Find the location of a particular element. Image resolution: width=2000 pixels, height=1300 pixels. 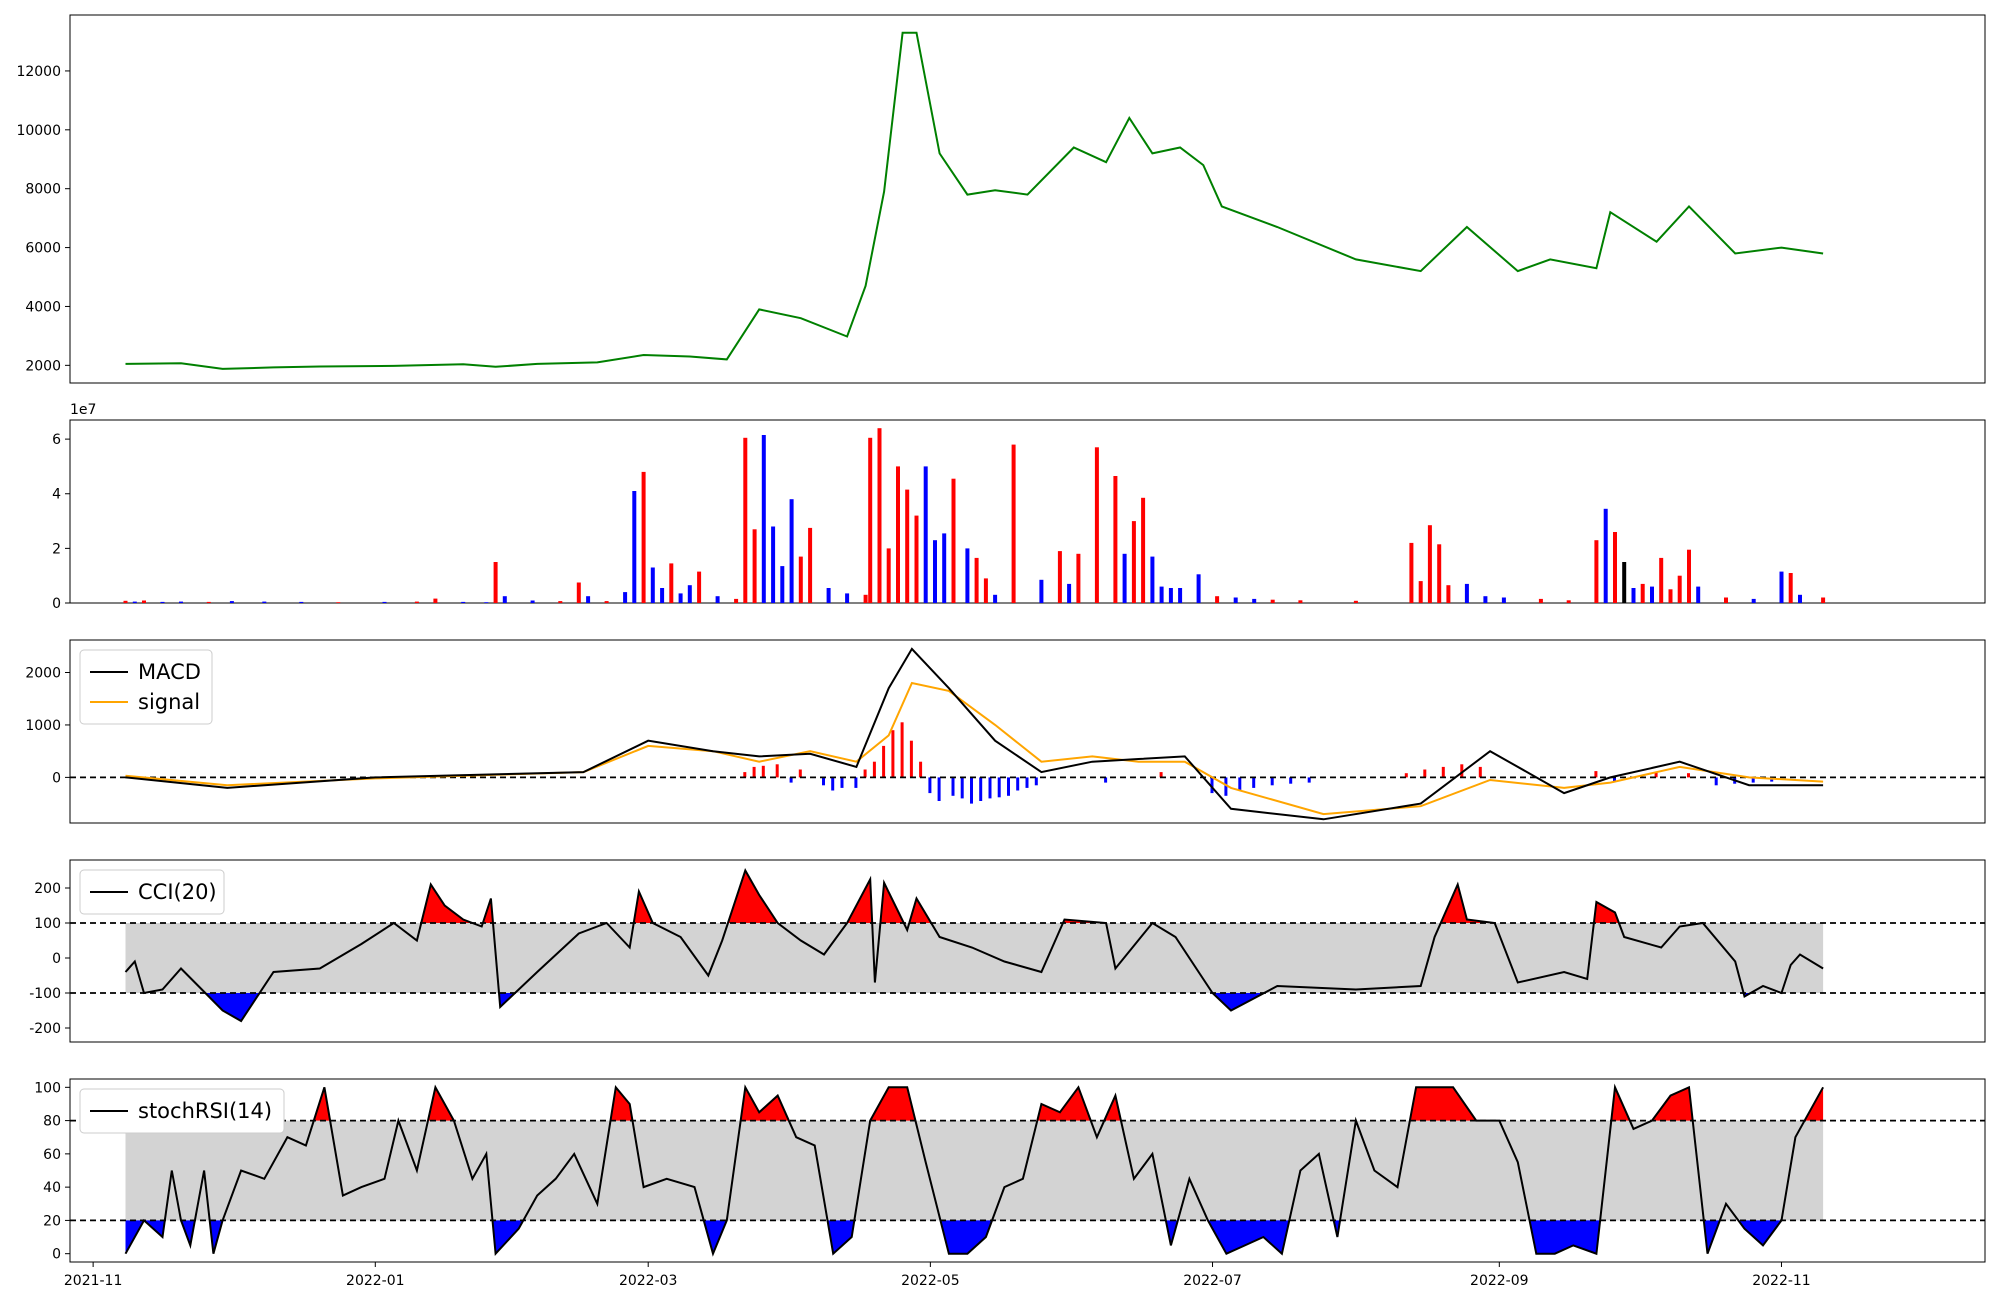

macd-legend is located at coordinates (146, 687).